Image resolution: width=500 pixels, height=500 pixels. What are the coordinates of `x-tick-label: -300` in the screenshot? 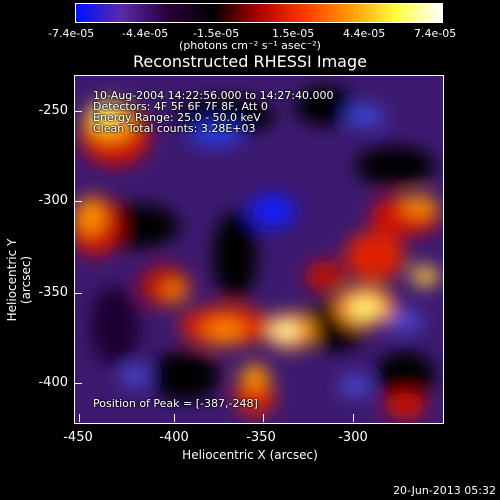 It's located at (353, 437).